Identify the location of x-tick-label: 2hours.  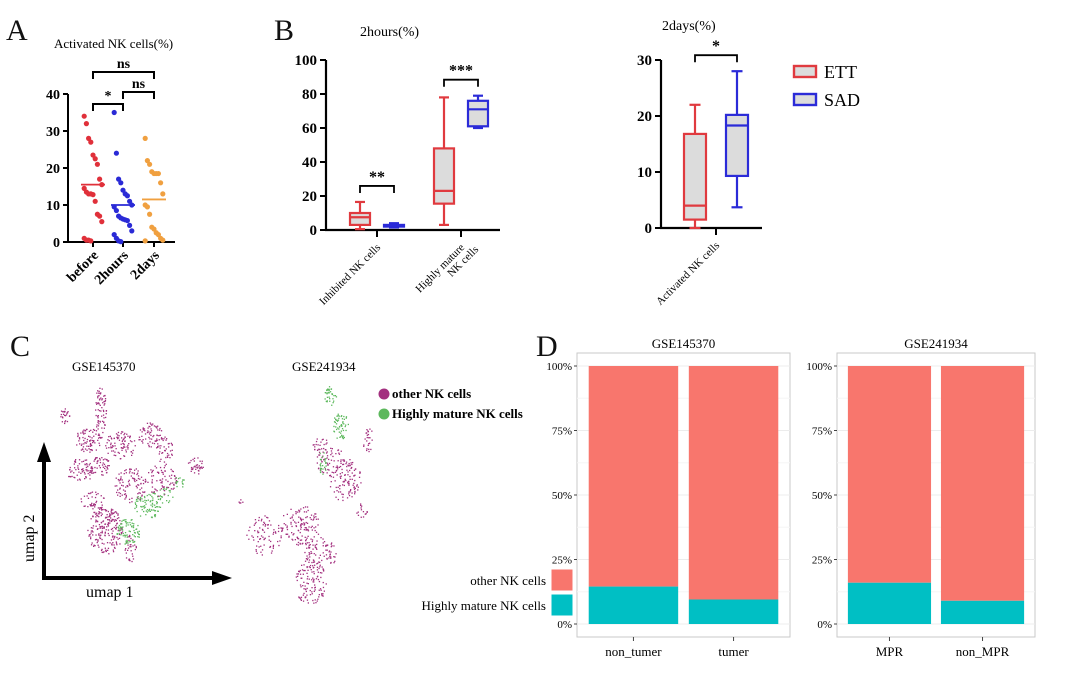
(112, 268).